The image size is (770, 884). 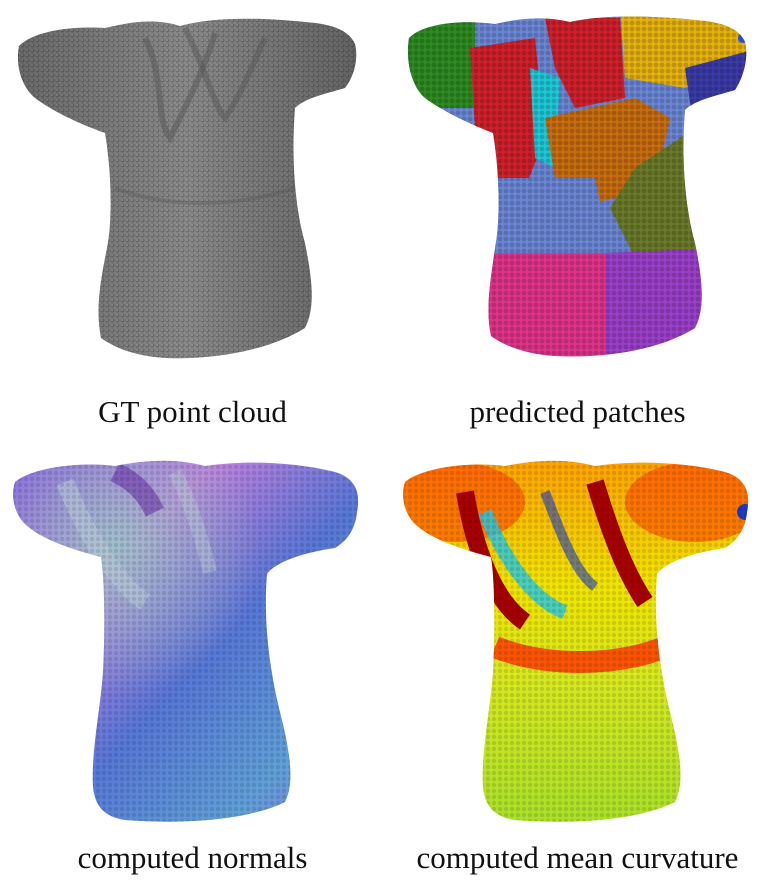 I want to click on caption-computed-mean-curvature: computed mean curvature, so click(x=577, y=857).